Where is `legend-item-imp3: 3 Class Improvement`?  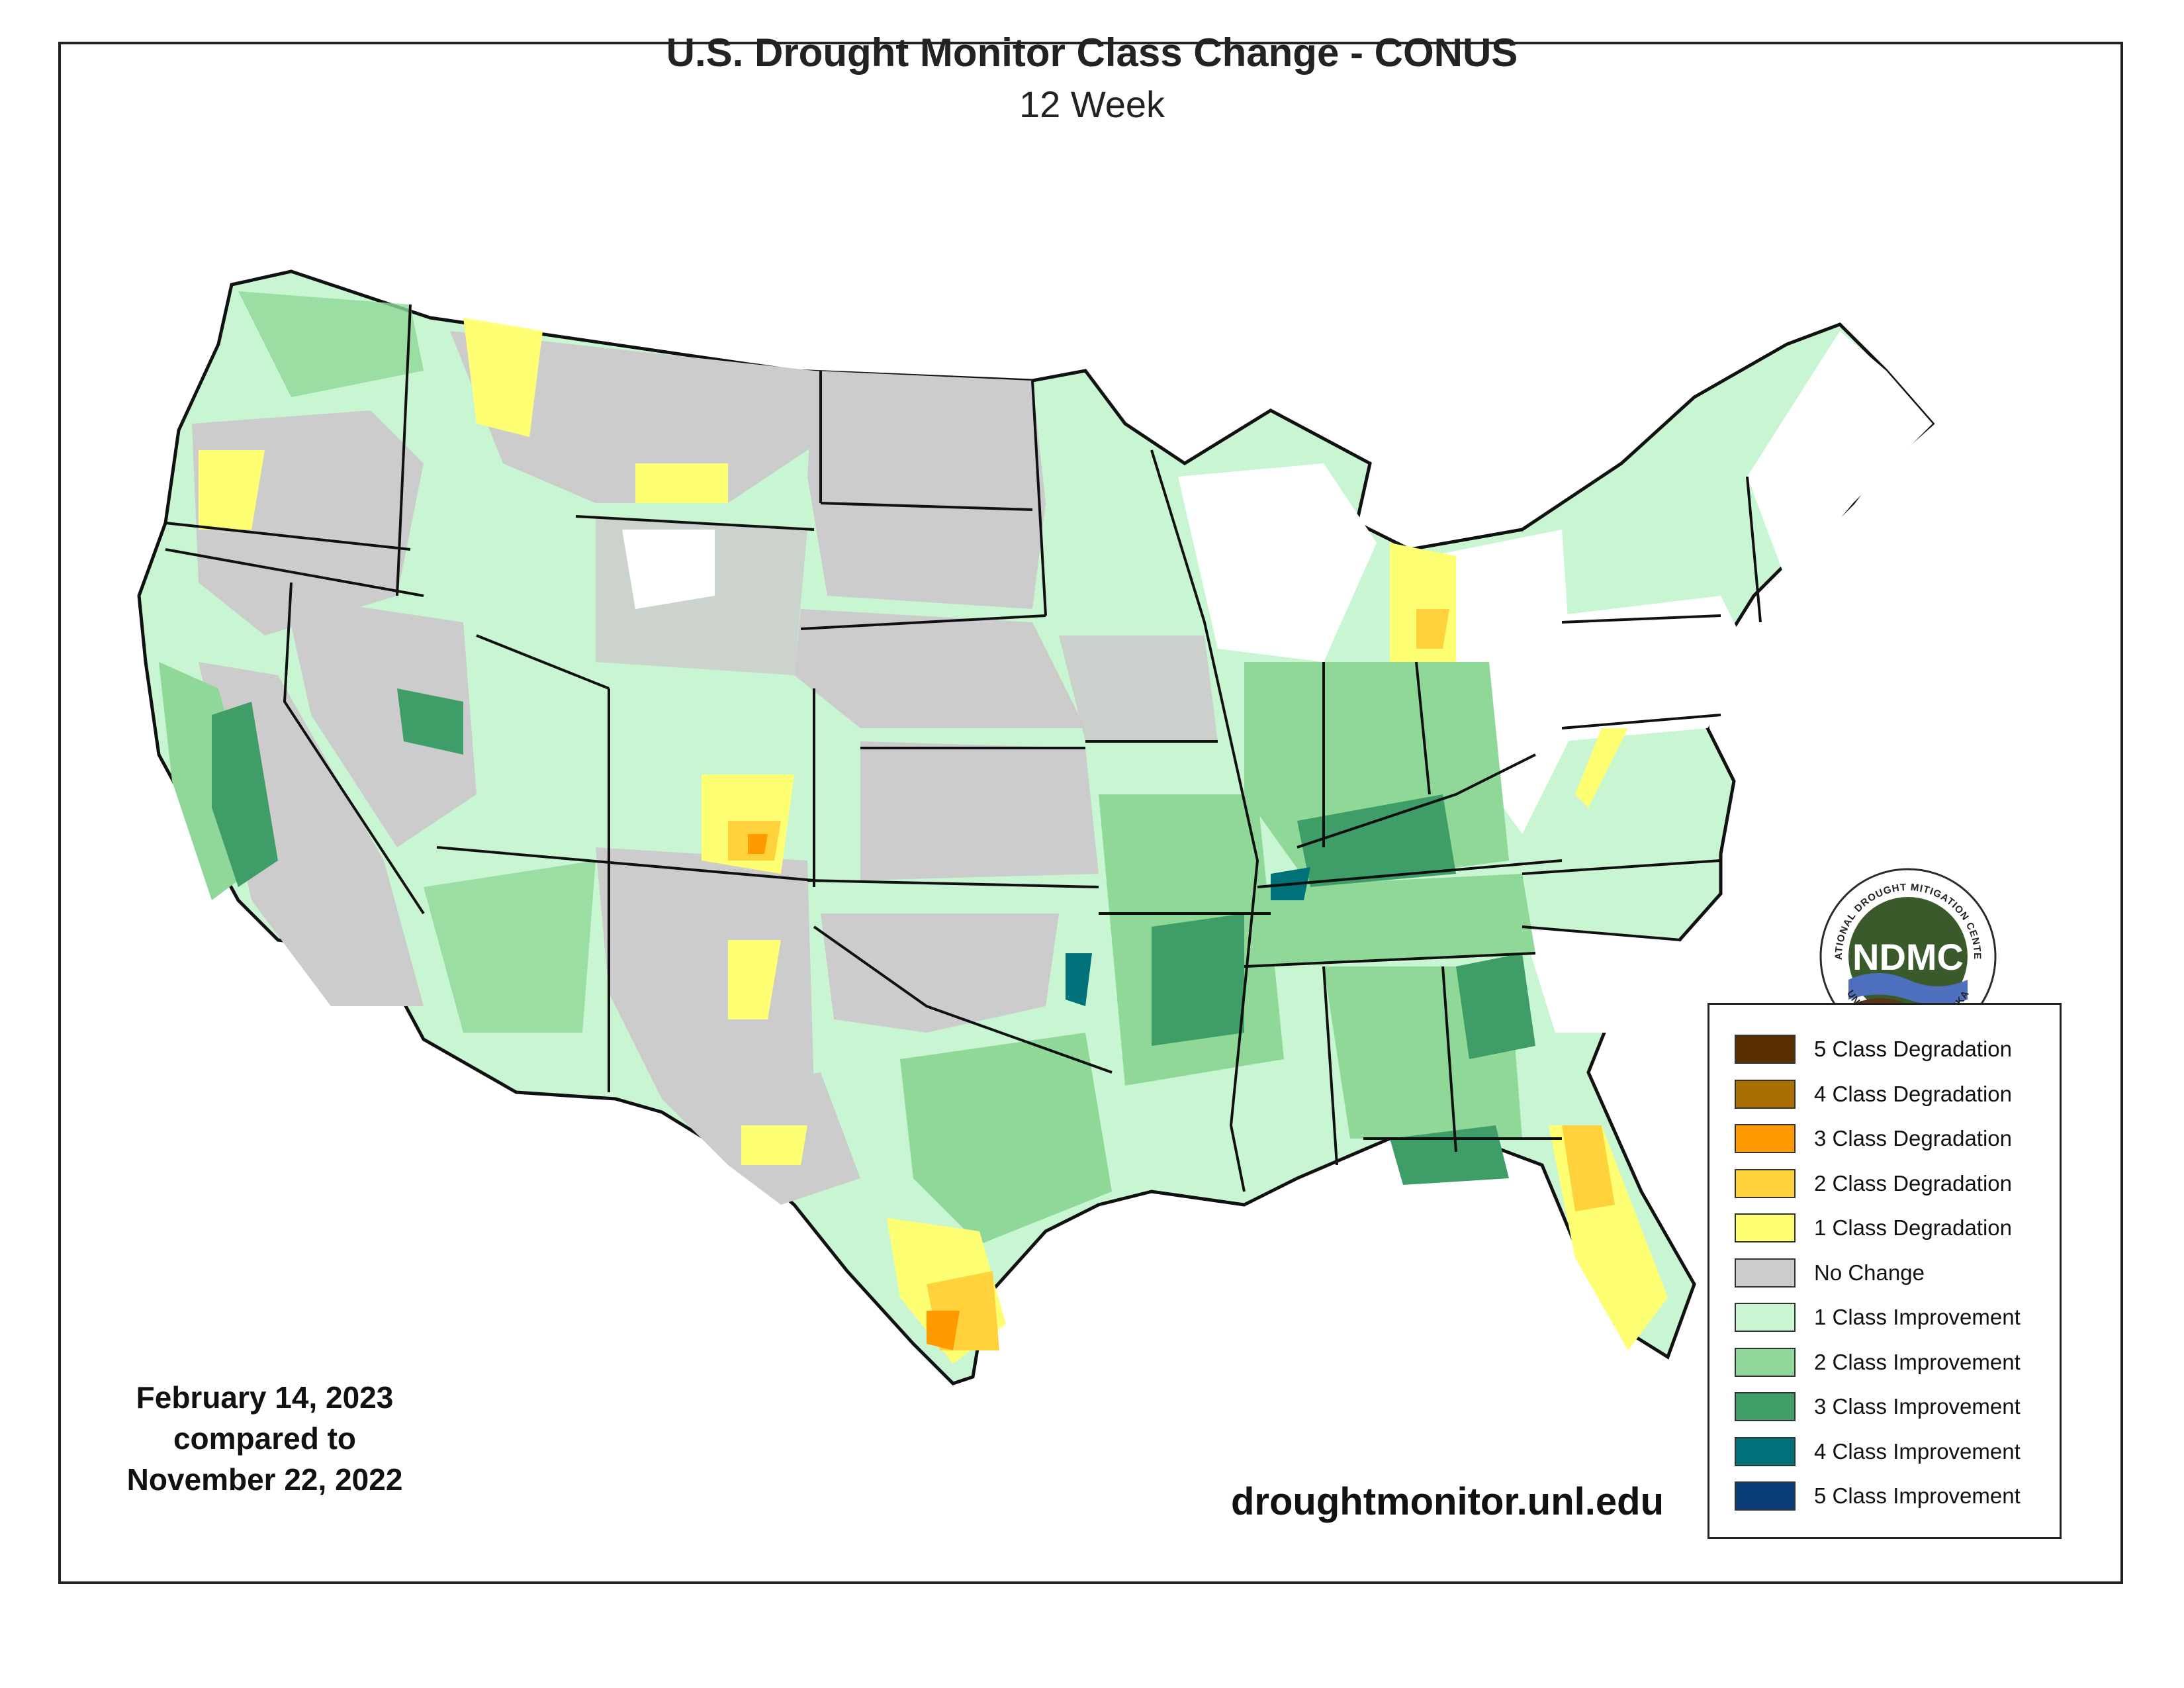
legend-item-imp3: 3 Class Improvement is located at coordinates (1878, 1407).